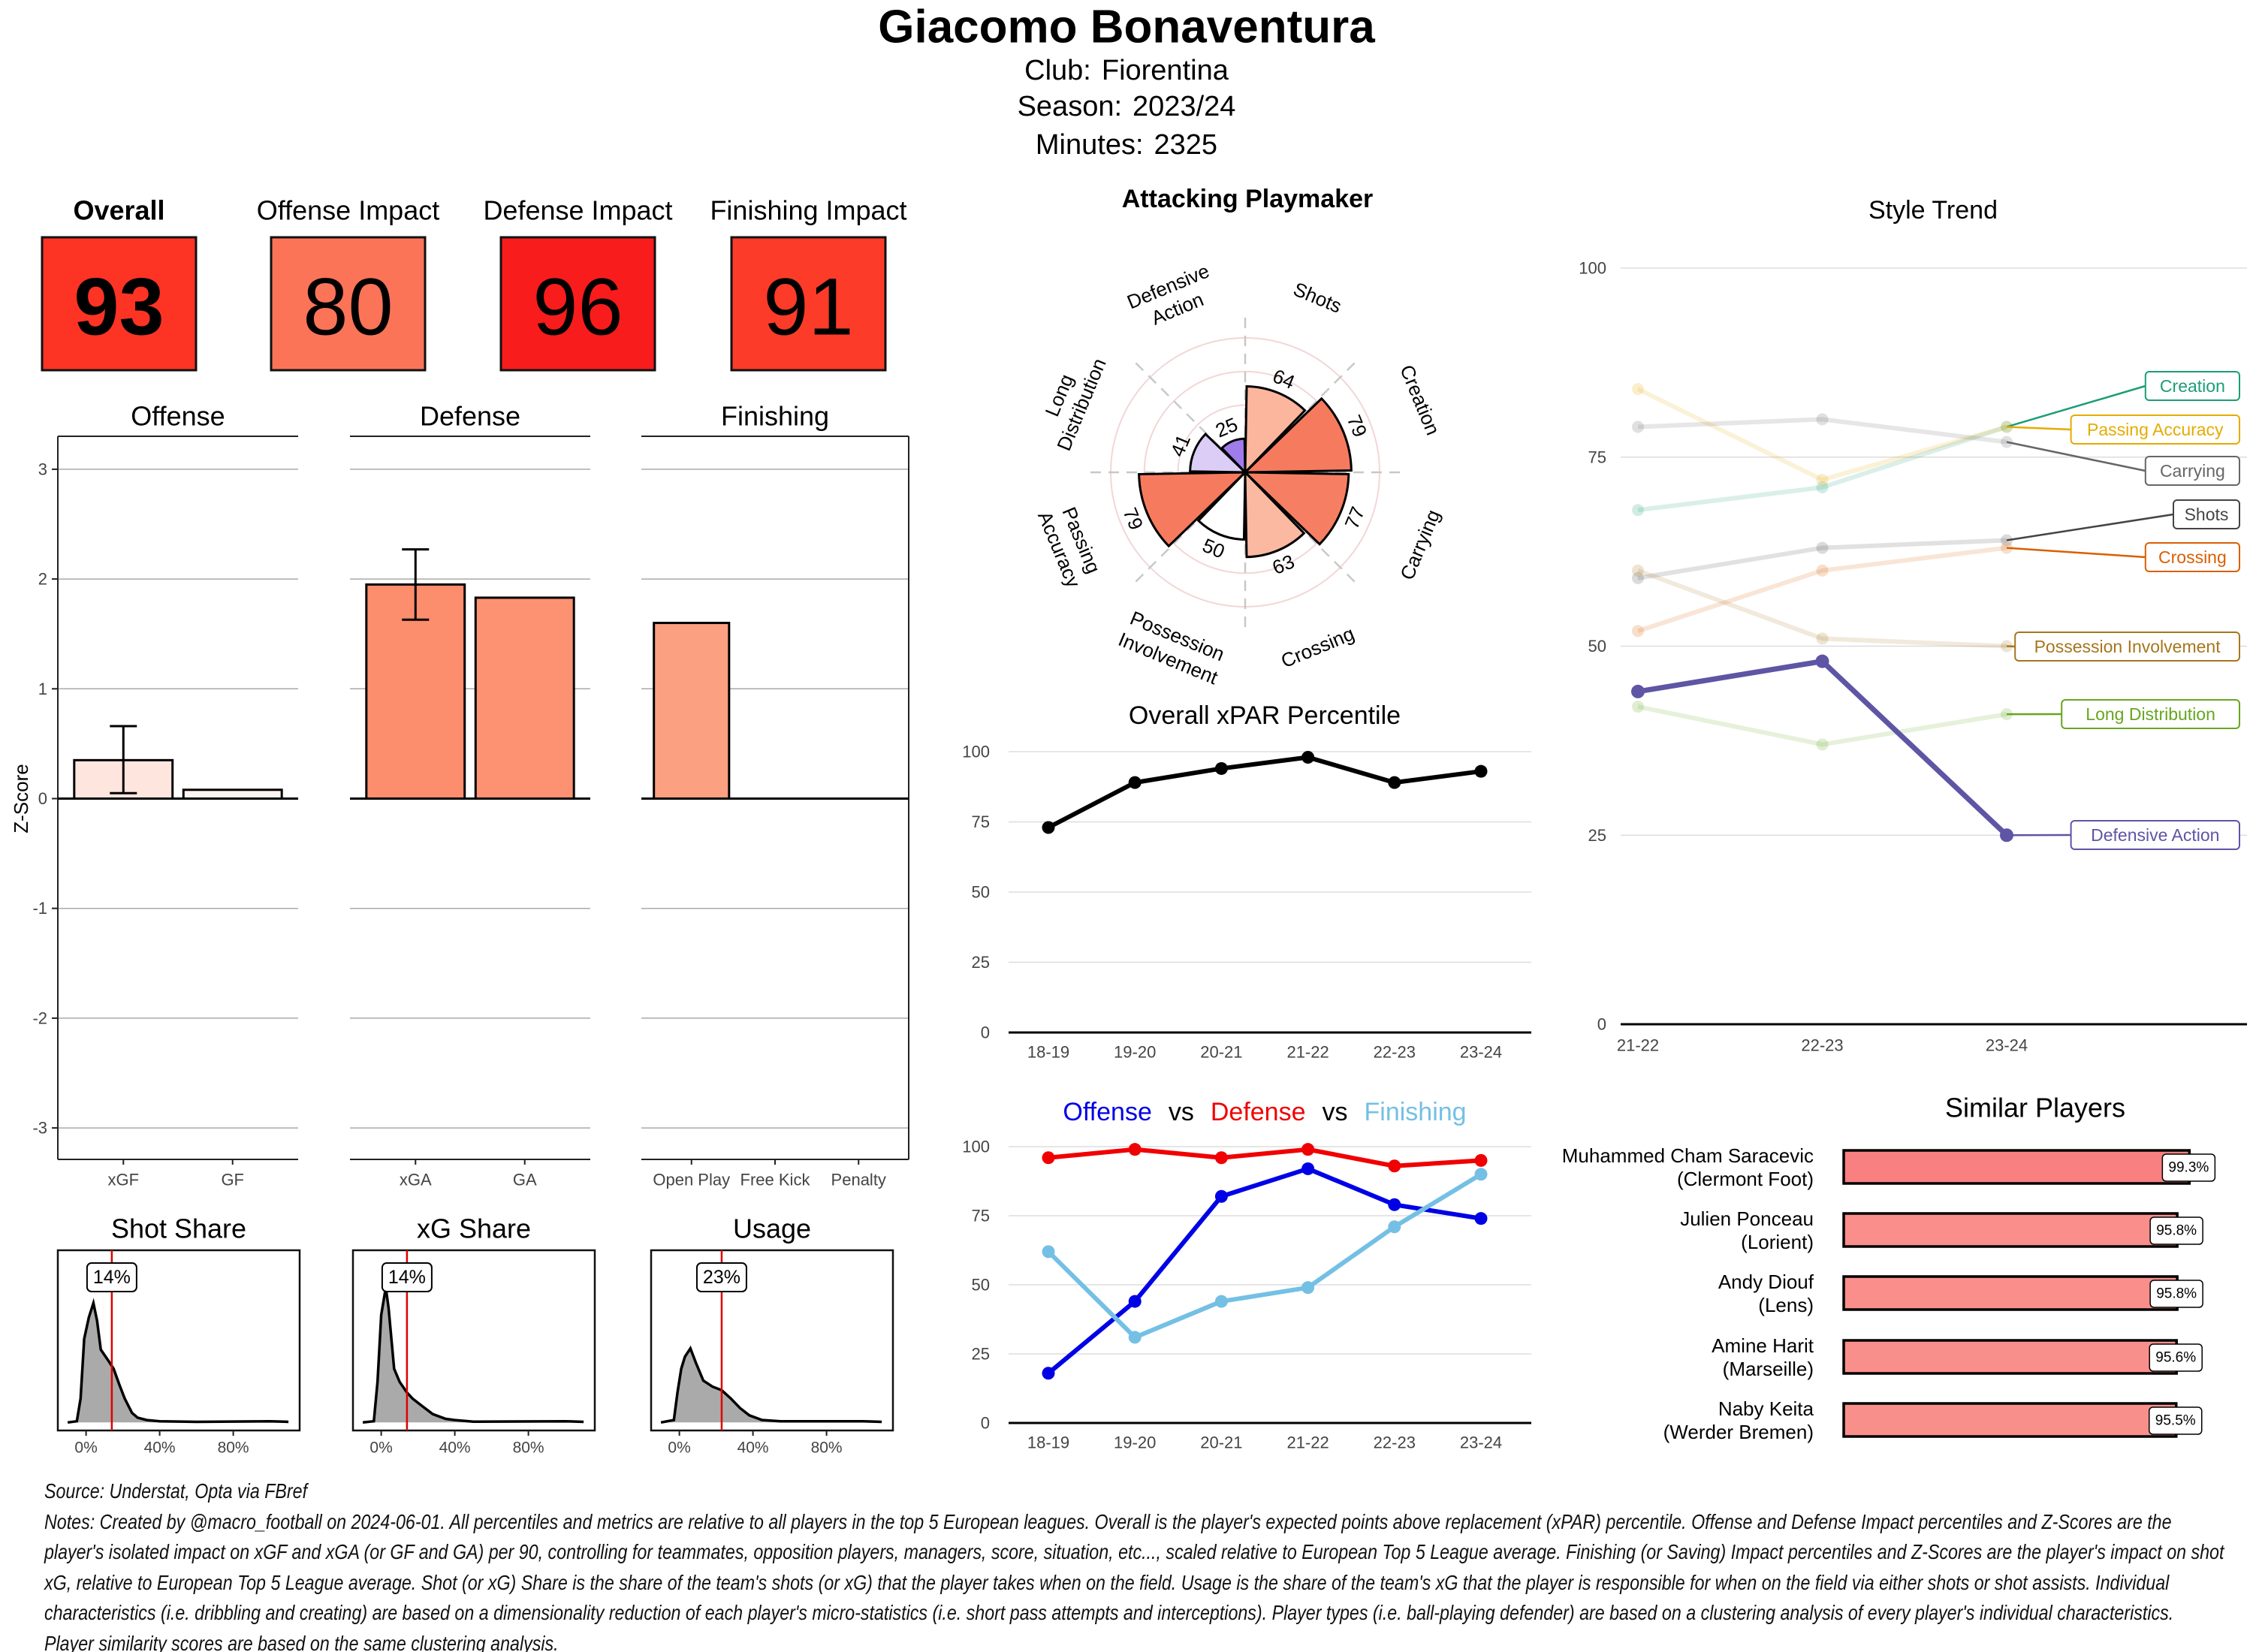 The width and height of the screenshot is (2253, 1652). I want to click on minutes-line-value: 2325, so click(1186, 145).